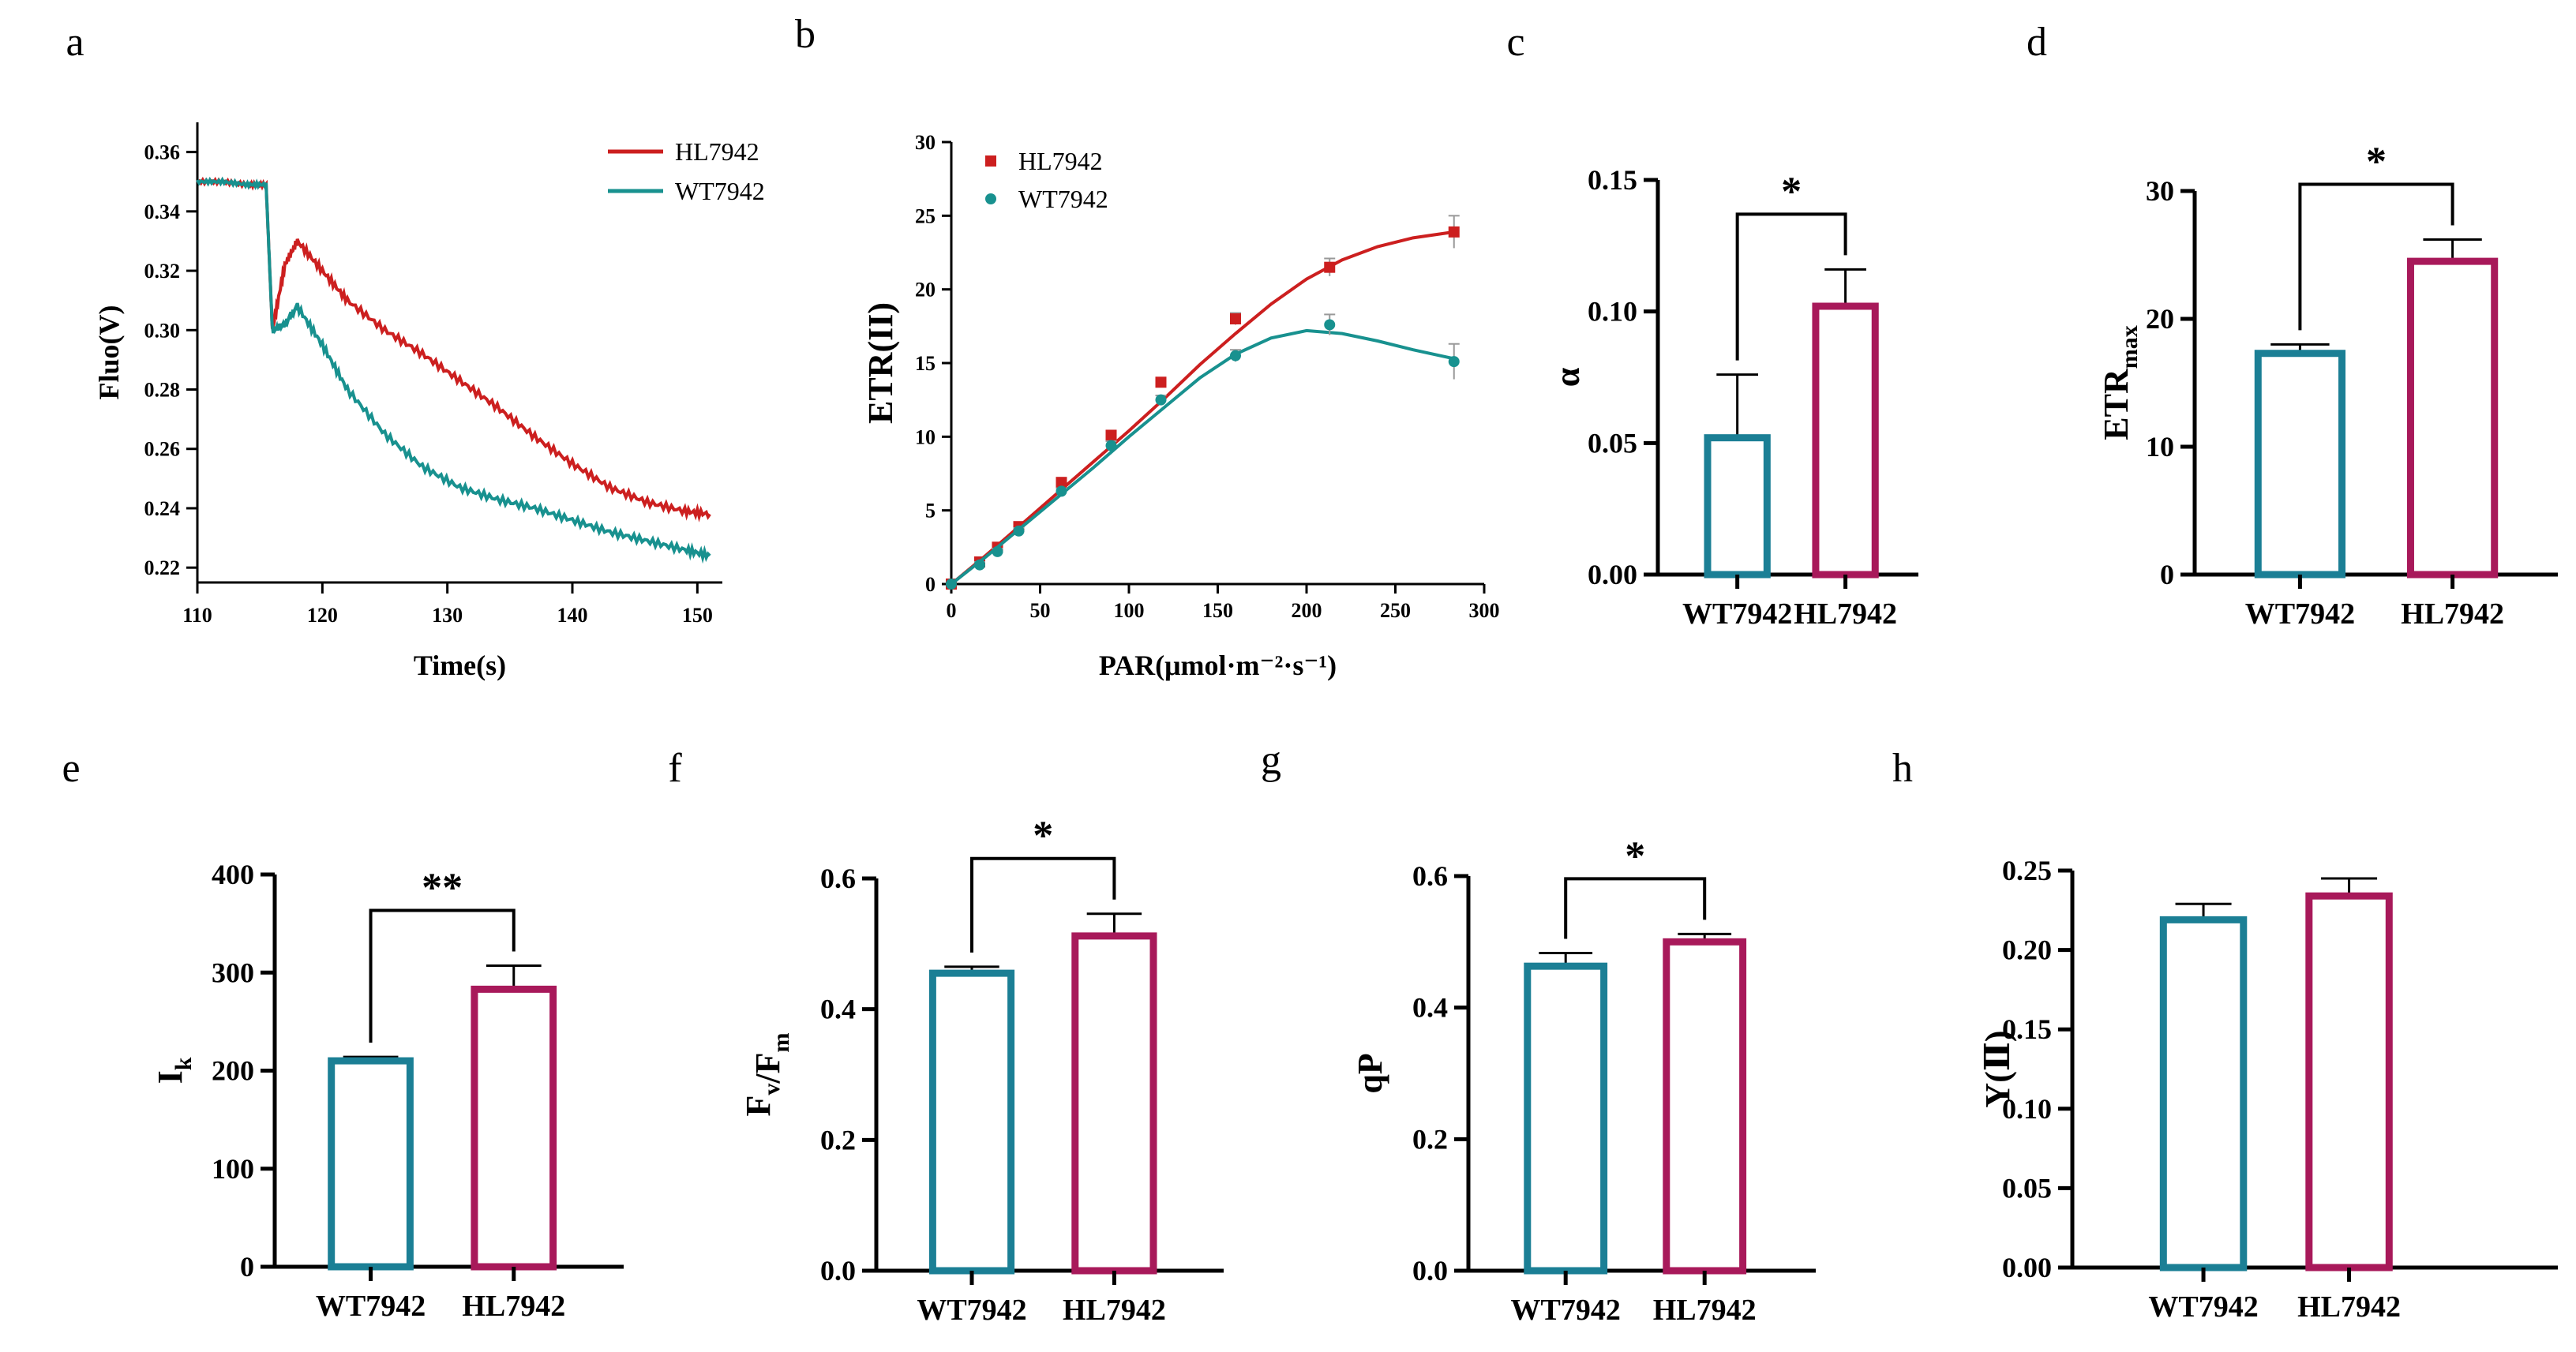 The height and width of the screenshot is (1352, 2576). What do you see at coordinates (1040, 610) in the screenshot?
I see `x-tick-label: 50` at bounding box center [1040, 610].